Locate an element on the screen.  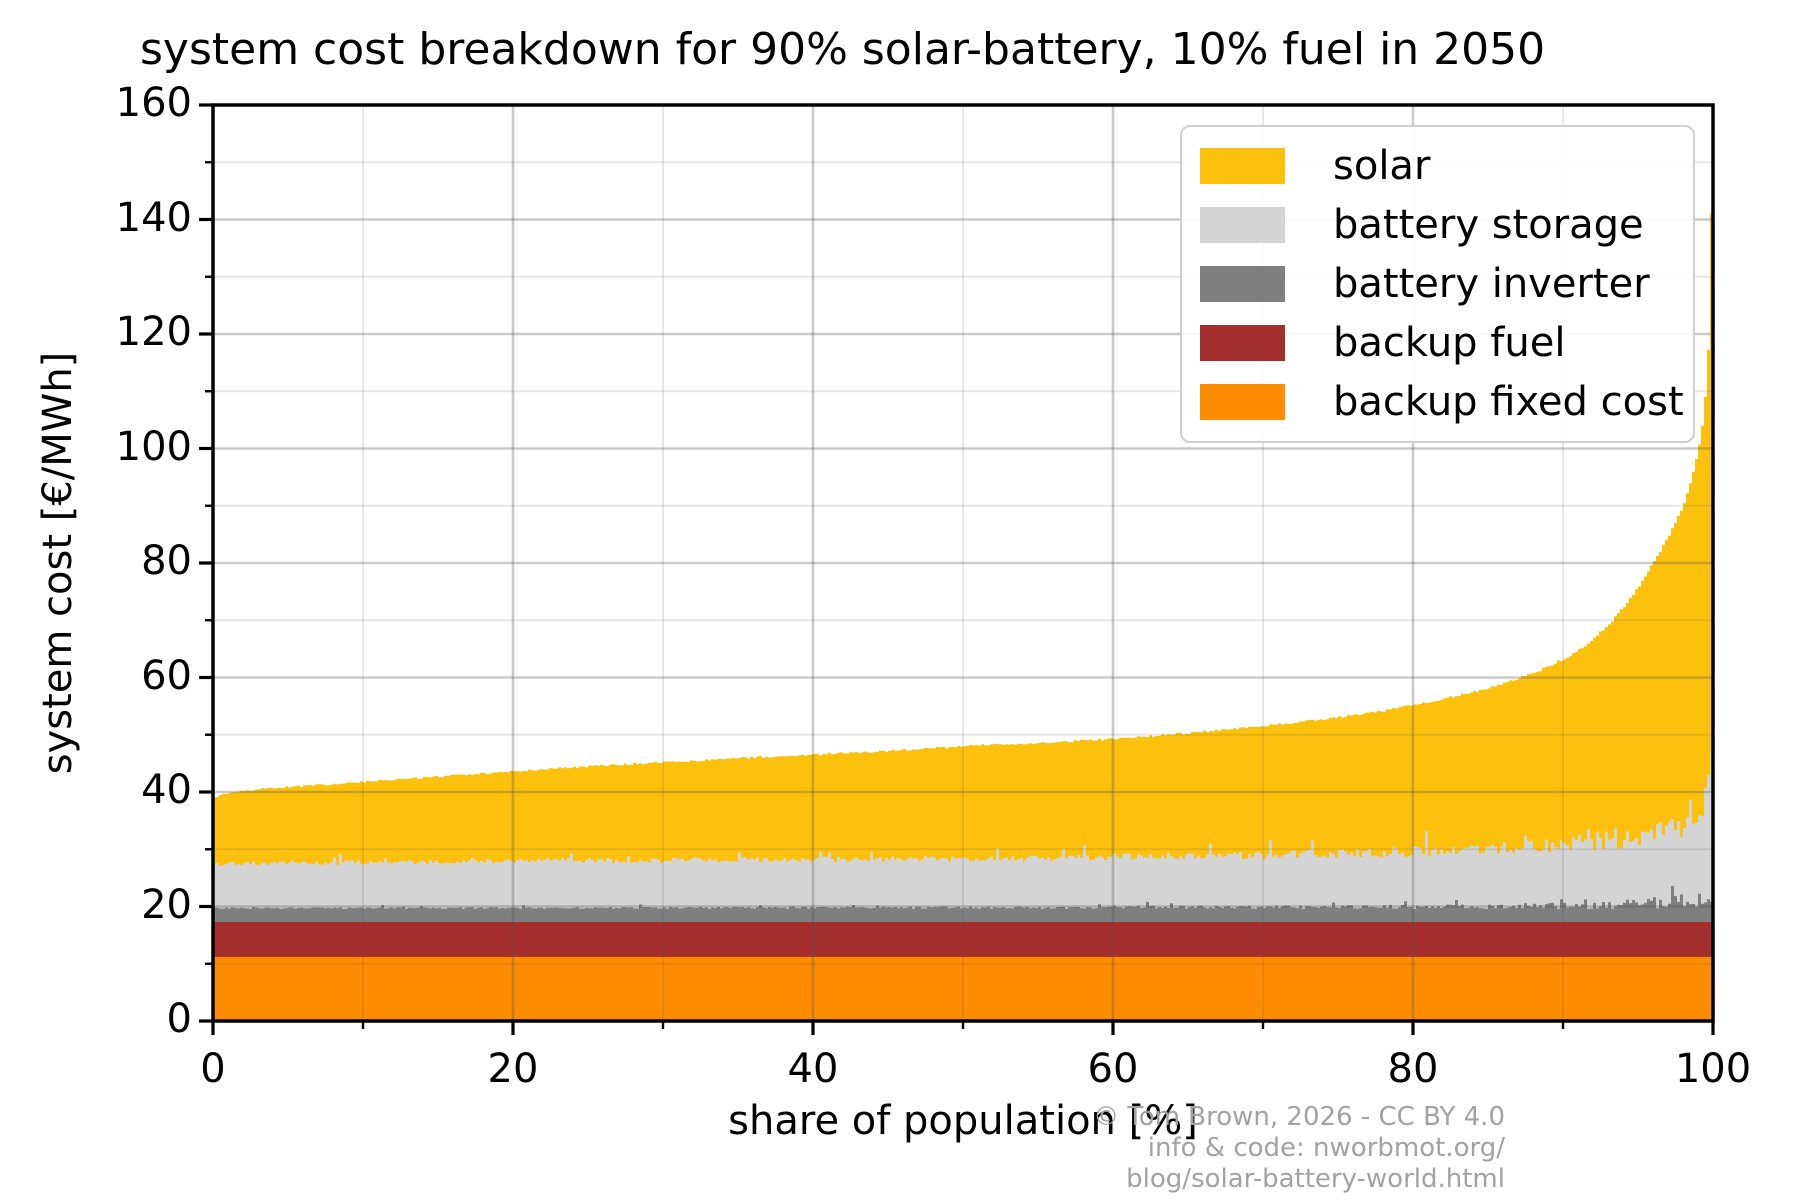
y-tick-label-20: 20 is located at coordinates (166, 904).